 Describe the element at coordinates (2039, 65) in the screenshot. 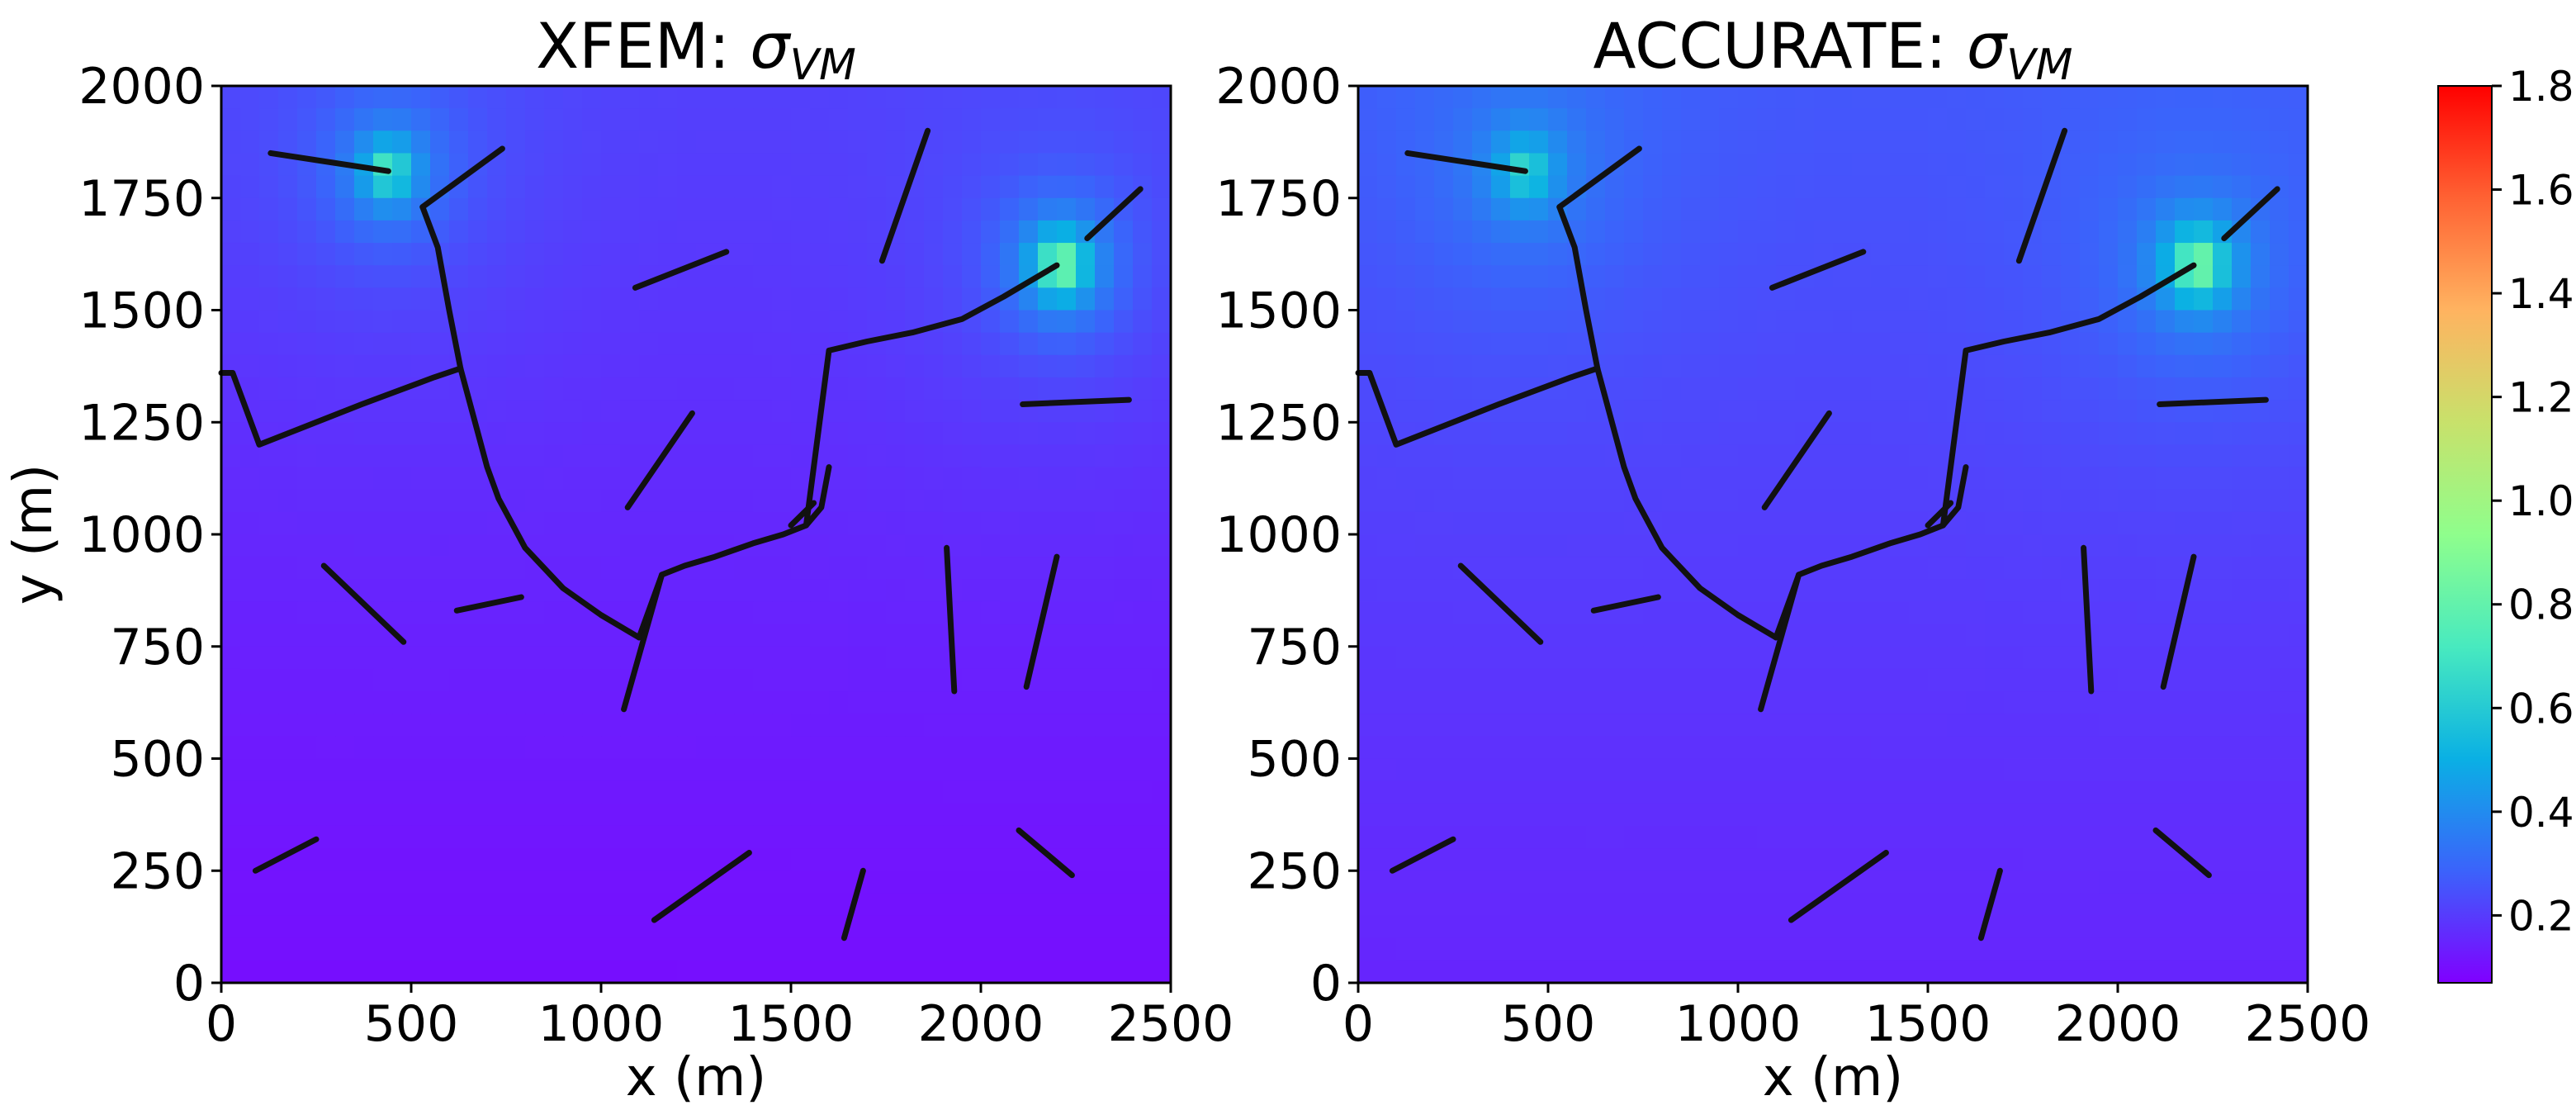

I see `title-subscript: VM` at that location.